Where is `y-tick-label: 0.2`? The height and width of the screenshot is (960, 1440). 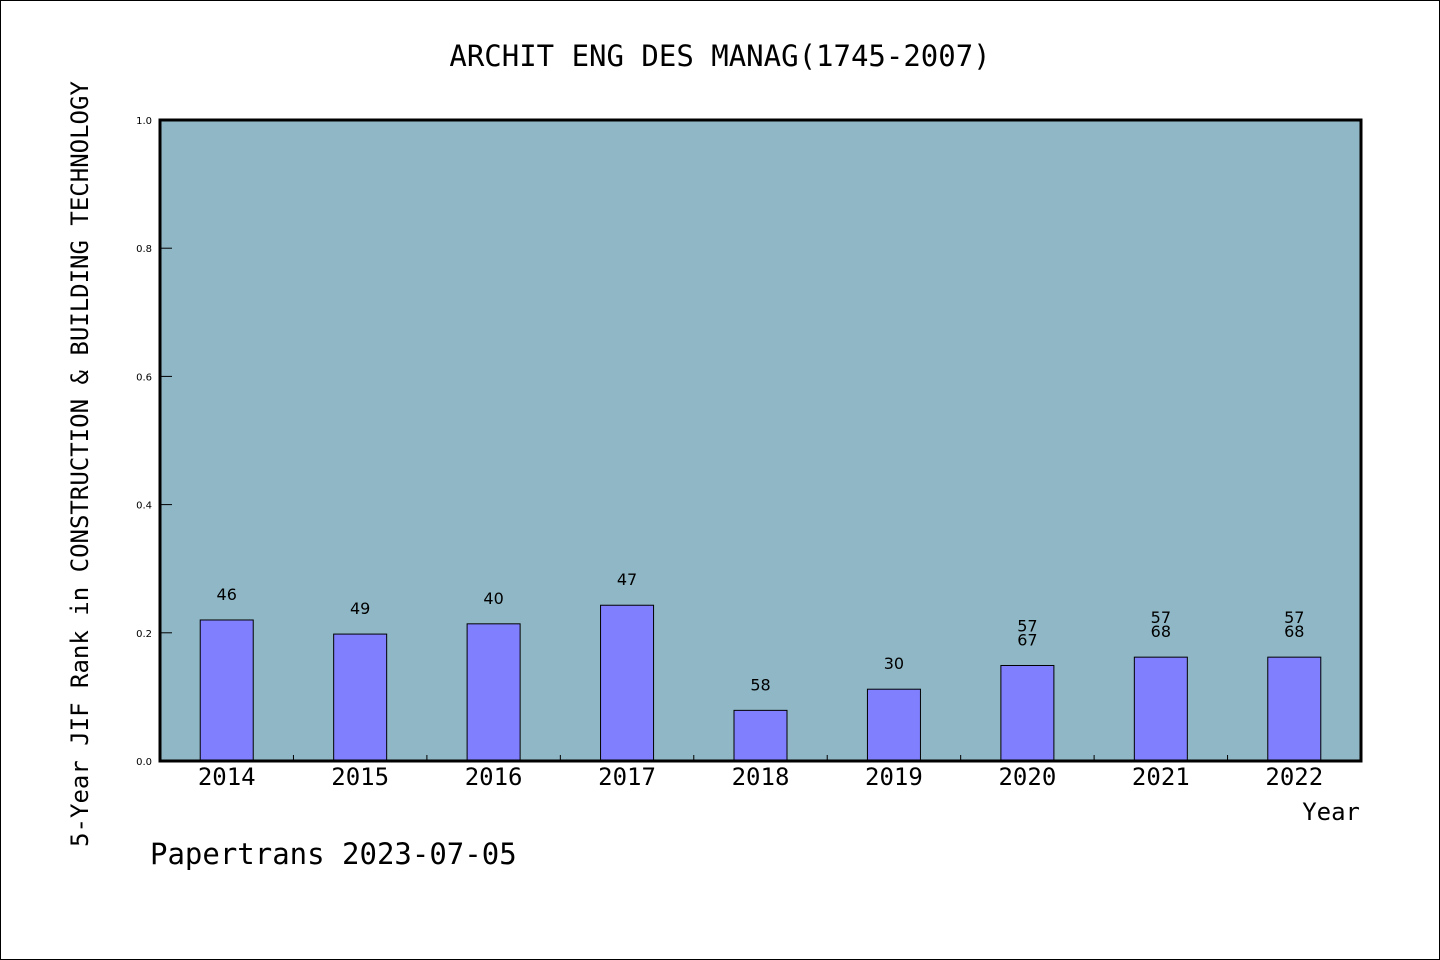
y-tick-label: 0.2 is located at coordinates (144, 634).